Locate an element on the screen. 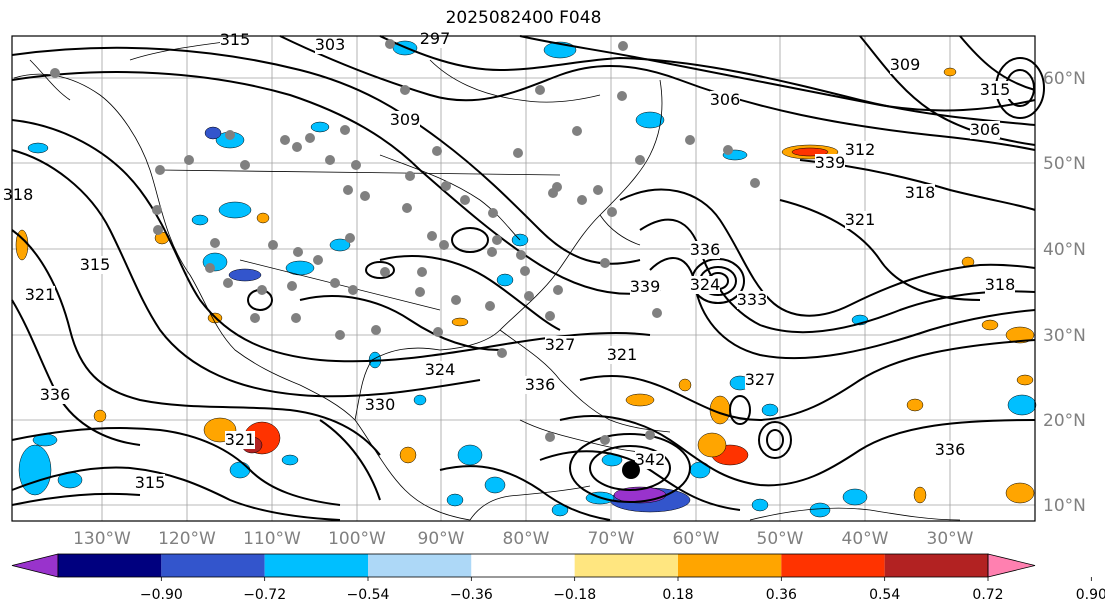 The width and height of the screenshot is (1105, 615). colorbar-arrow-right is located at coordinates (1011, 565).